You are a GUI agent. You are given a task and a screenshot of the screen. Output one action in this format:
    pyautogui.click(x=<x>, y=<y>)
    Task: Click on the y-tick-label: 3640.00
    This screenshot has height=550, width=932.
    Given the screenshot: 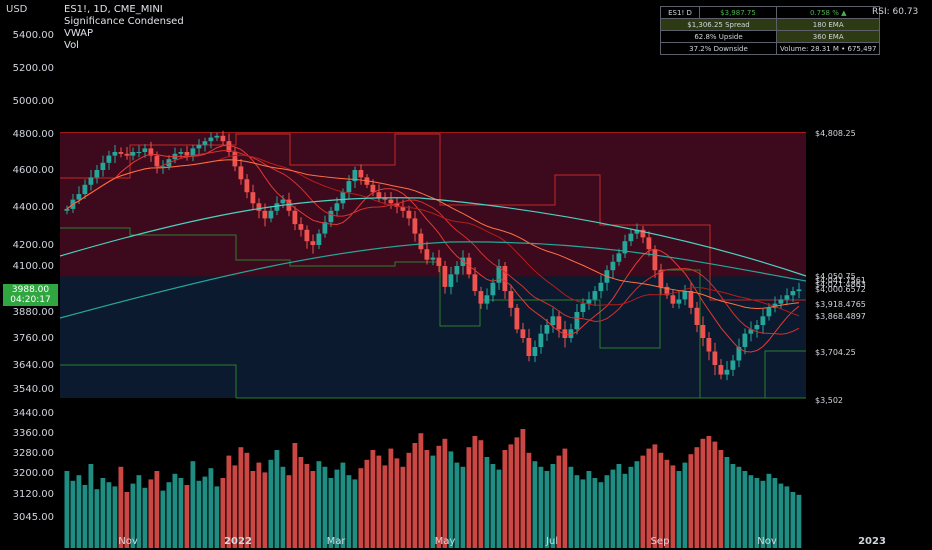 What is the action you would take?
    pyautogui.click(x=33, y=365)
    